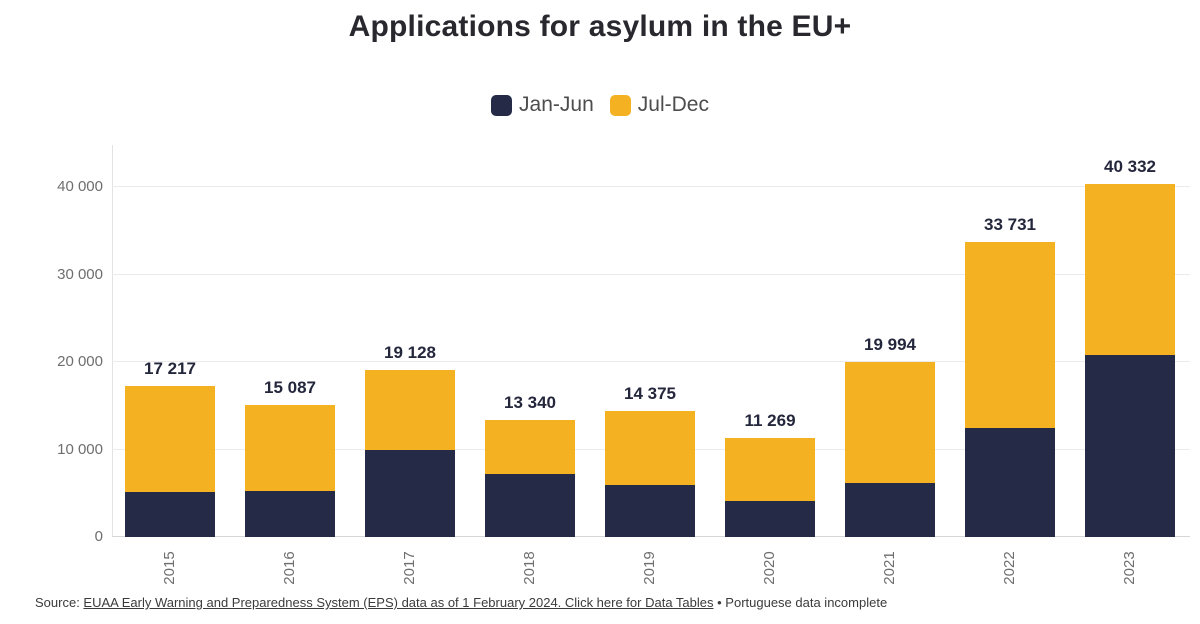  What do you see at coordinates (1130, 167) in the screenshot?
I see `bar-total-label-2023: 40 332` at bounding box center [1130, 167].